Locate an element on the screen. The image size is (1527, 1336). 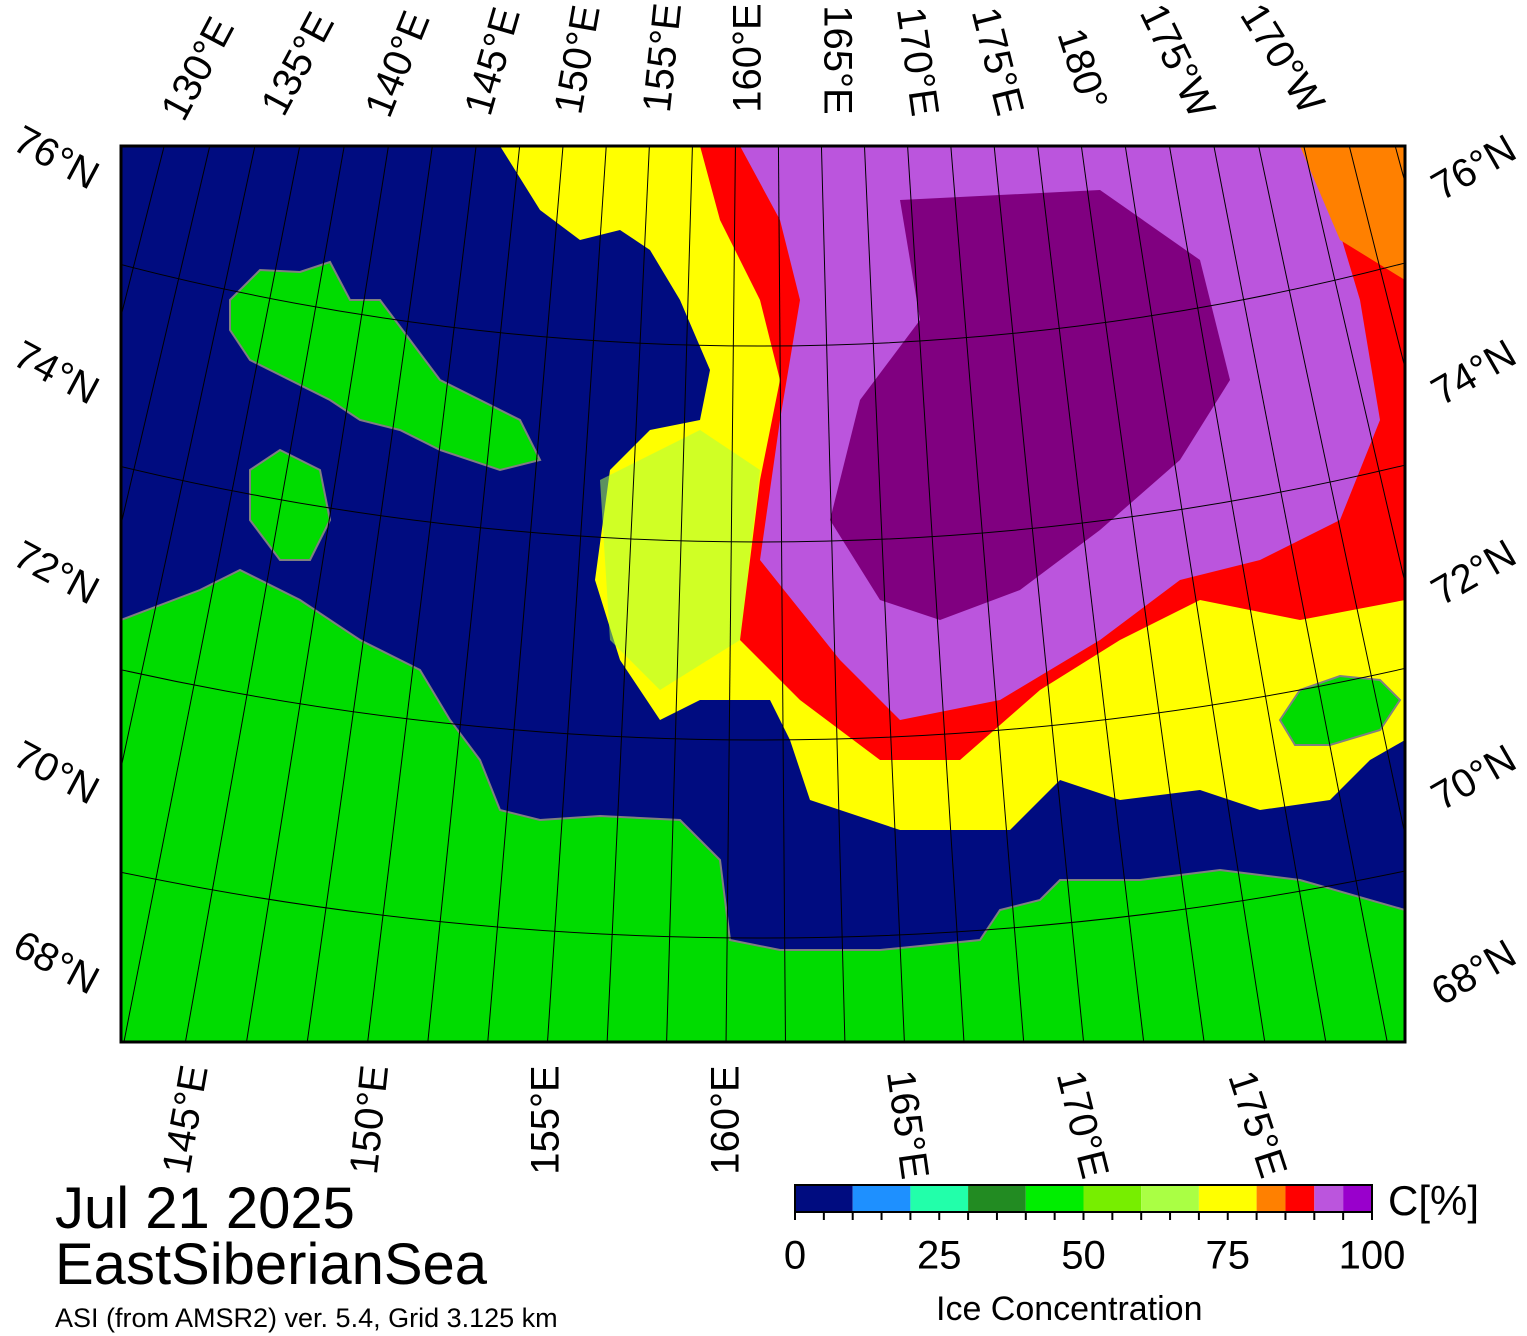
lon-label-bottom: 175°E is located at coordinates (1257, 1124).